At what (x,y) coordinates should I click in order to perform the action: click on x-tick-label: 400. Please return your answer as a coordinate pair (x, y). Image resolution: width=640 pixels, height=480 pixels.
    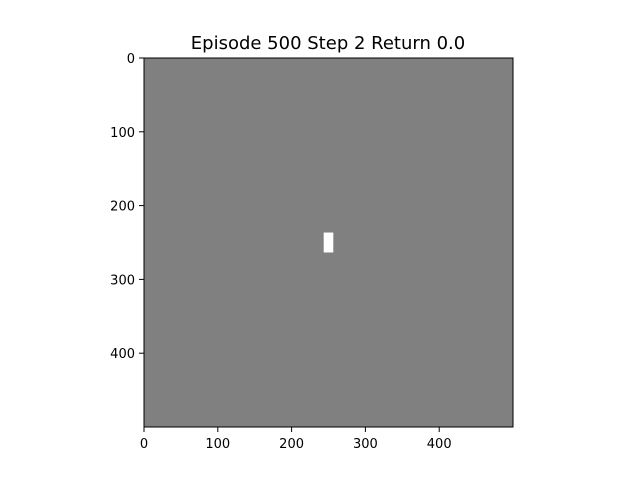
    Looking at the image, I should click on (439, 444).